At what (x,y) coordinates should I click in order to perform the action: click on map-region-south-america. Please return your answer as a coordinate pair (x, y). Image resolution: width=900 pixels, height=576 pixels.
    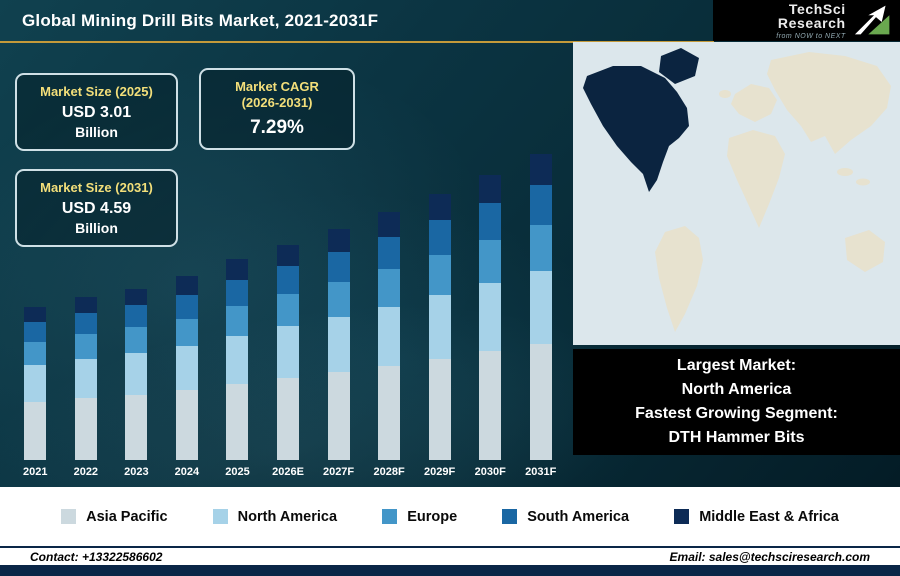
    Looking at the image, I should click on (679, 279).